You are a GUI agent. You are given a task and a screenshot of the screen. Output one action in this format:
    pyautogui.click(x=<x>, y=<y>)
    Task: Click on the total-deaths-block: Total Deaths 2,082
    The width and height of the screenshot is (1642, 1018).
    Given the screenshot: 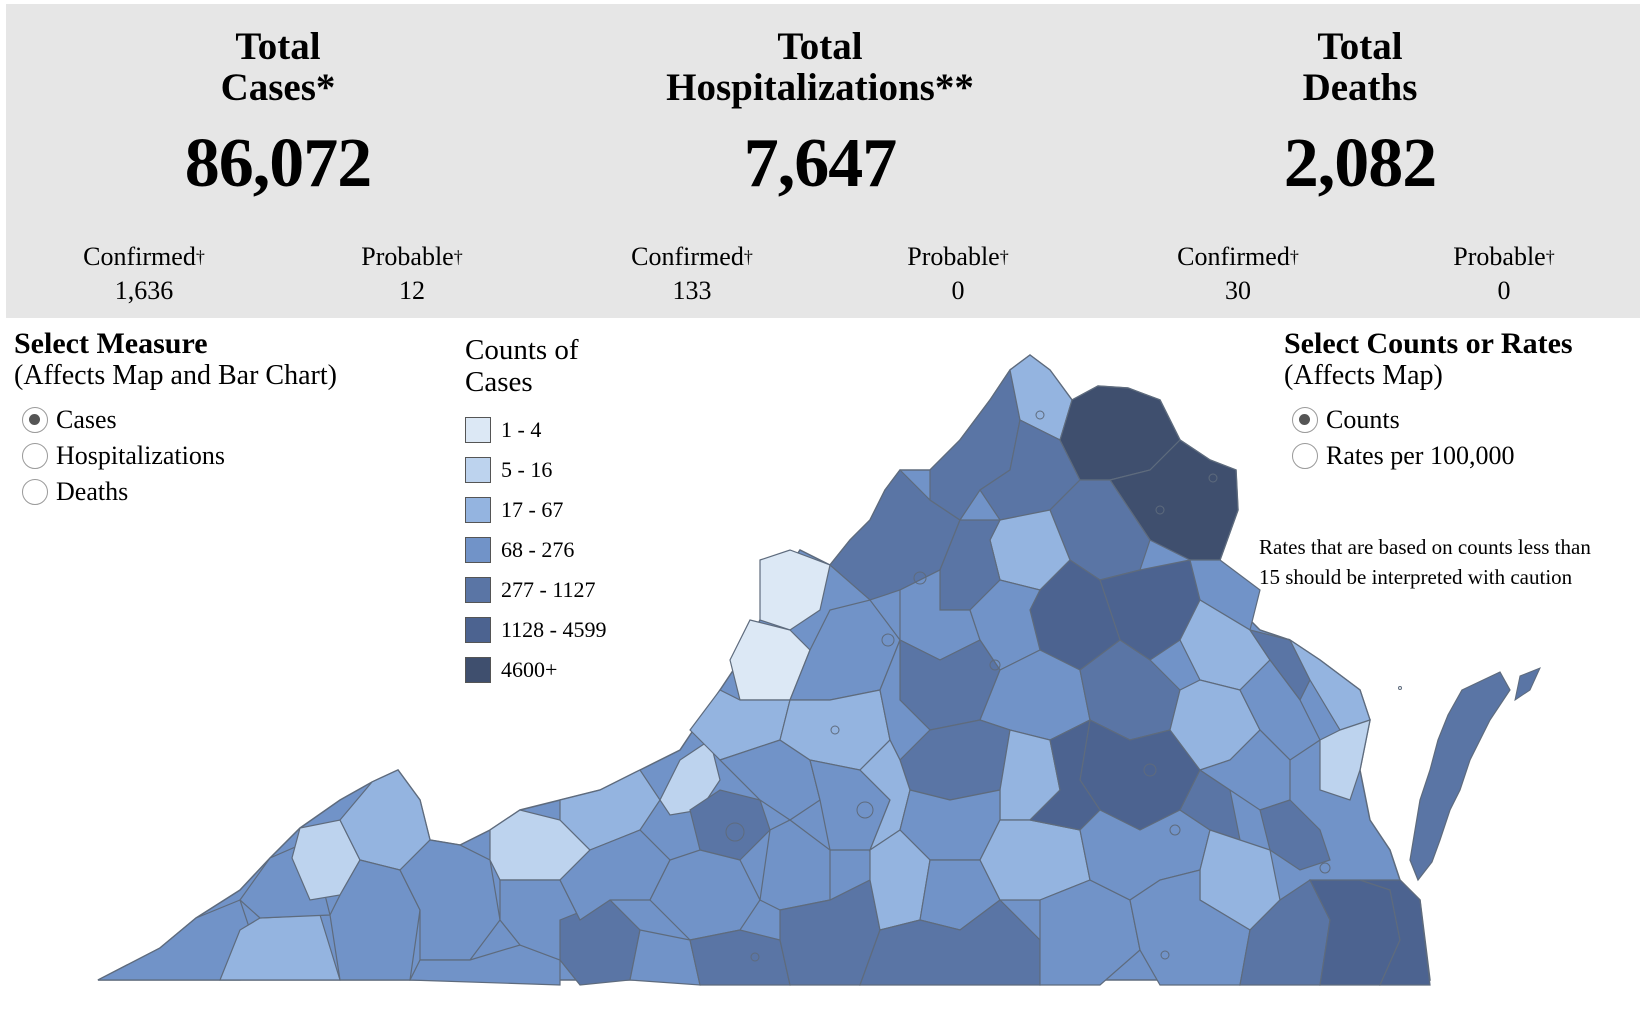 What is the action you would take?
    pyautogui.click(x=1360, y=114)
    